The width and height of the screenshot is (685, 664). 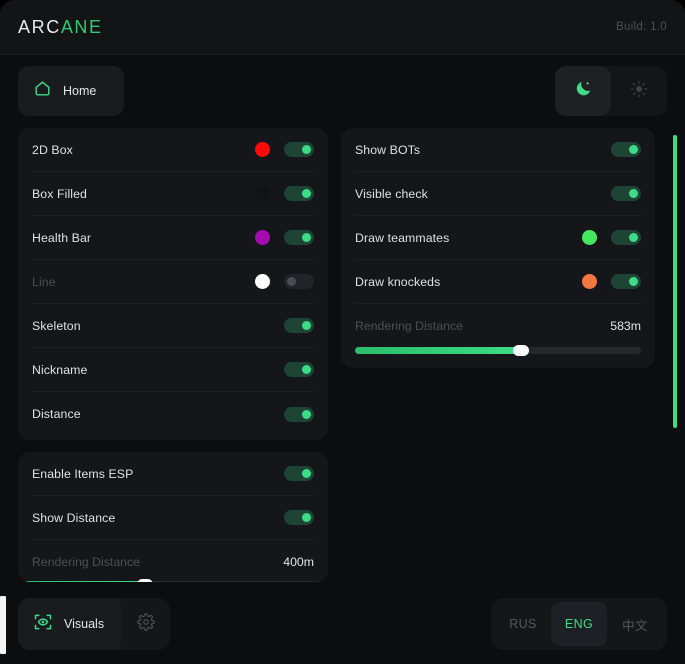 What do you see at coordinates (62, 237) in the screenshot?
I see `row-label: Health Bar` at bounding box center [62, 237].